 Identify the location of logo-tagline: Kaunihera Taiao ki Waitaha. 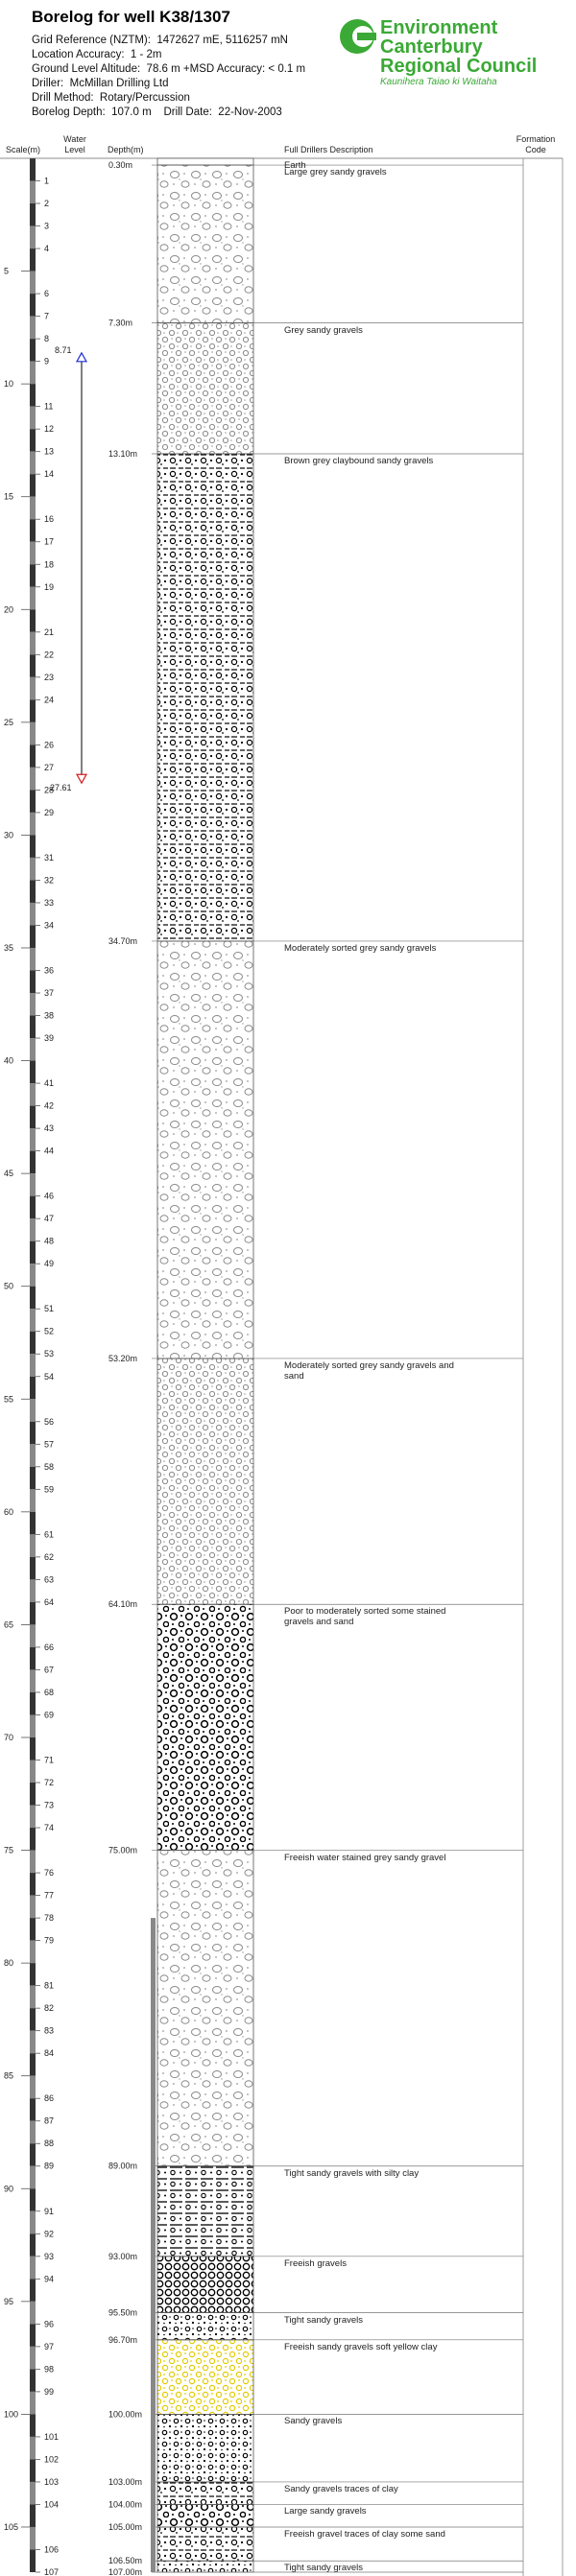
(438, 82).